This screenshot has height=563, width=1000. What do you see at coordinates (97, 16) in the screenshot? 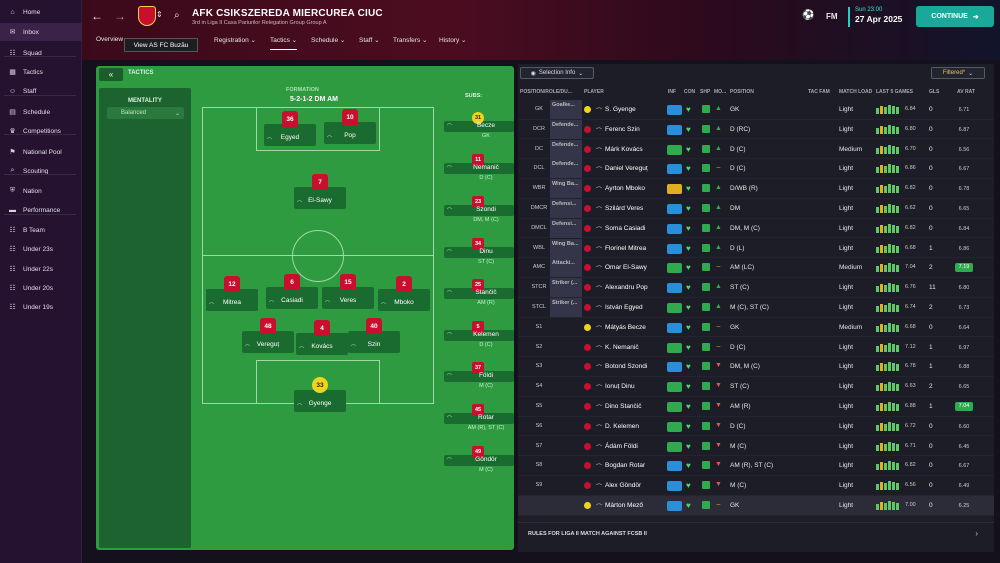
I see `back-arrow-icon: ←` at bounding box center [97, 16].